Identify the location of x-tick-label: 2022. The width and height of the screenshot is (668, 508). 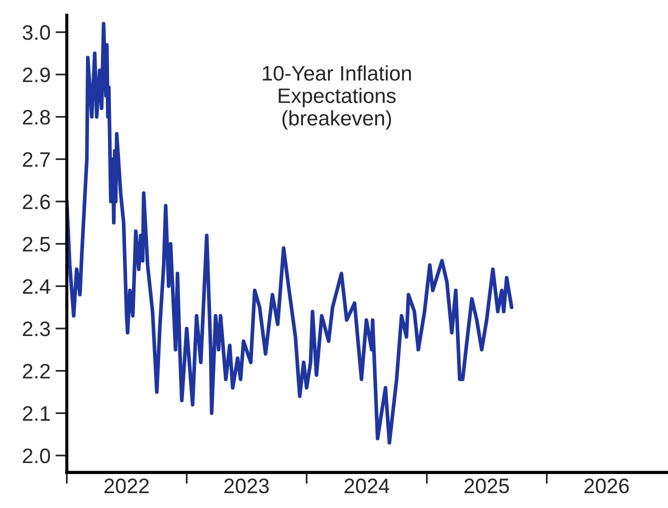
(126, 486).